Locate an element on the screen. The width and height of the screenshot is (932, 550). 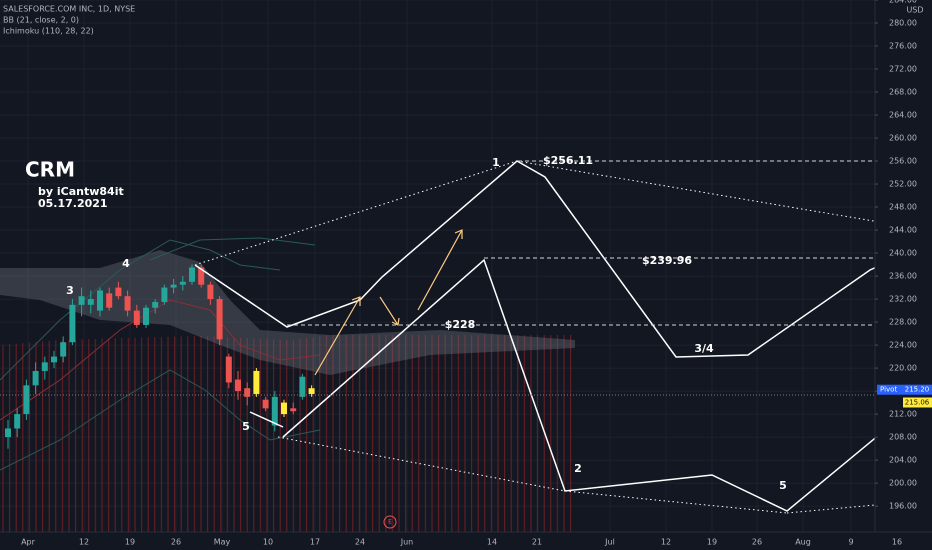
x-tick-label: Apr is located at coordinates (28, 542).